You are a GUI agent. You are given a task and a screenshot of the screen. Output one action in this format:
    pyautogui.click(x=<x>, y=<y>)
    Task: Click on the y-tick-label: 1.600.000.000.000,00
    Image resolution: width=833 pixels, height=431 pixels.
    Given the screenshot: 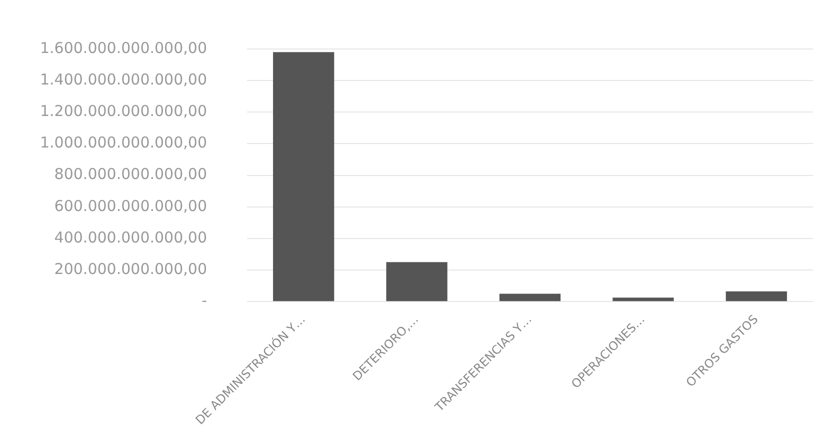 What is the action you would take?
    pyautogui.click(x=123, y=47)
    